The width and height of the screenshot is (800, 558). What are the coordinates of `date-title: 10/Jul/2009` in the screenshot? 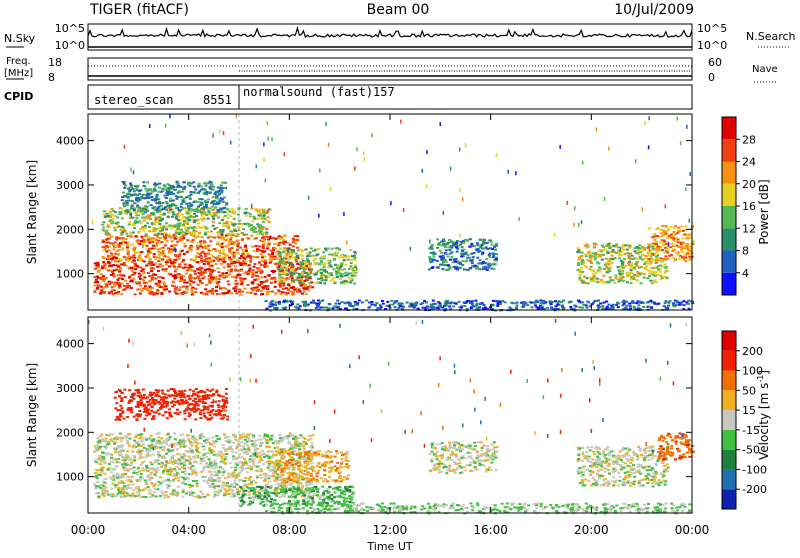 It's located at (654, 10).